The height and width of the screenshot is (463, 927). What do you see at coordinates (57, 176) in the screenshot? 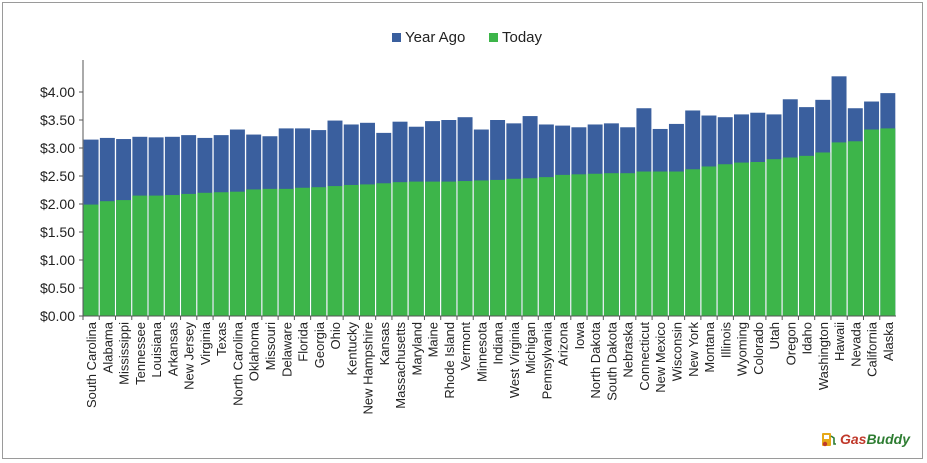
I see `y-tick-label: $2.50` at bounding box center [57, 176].